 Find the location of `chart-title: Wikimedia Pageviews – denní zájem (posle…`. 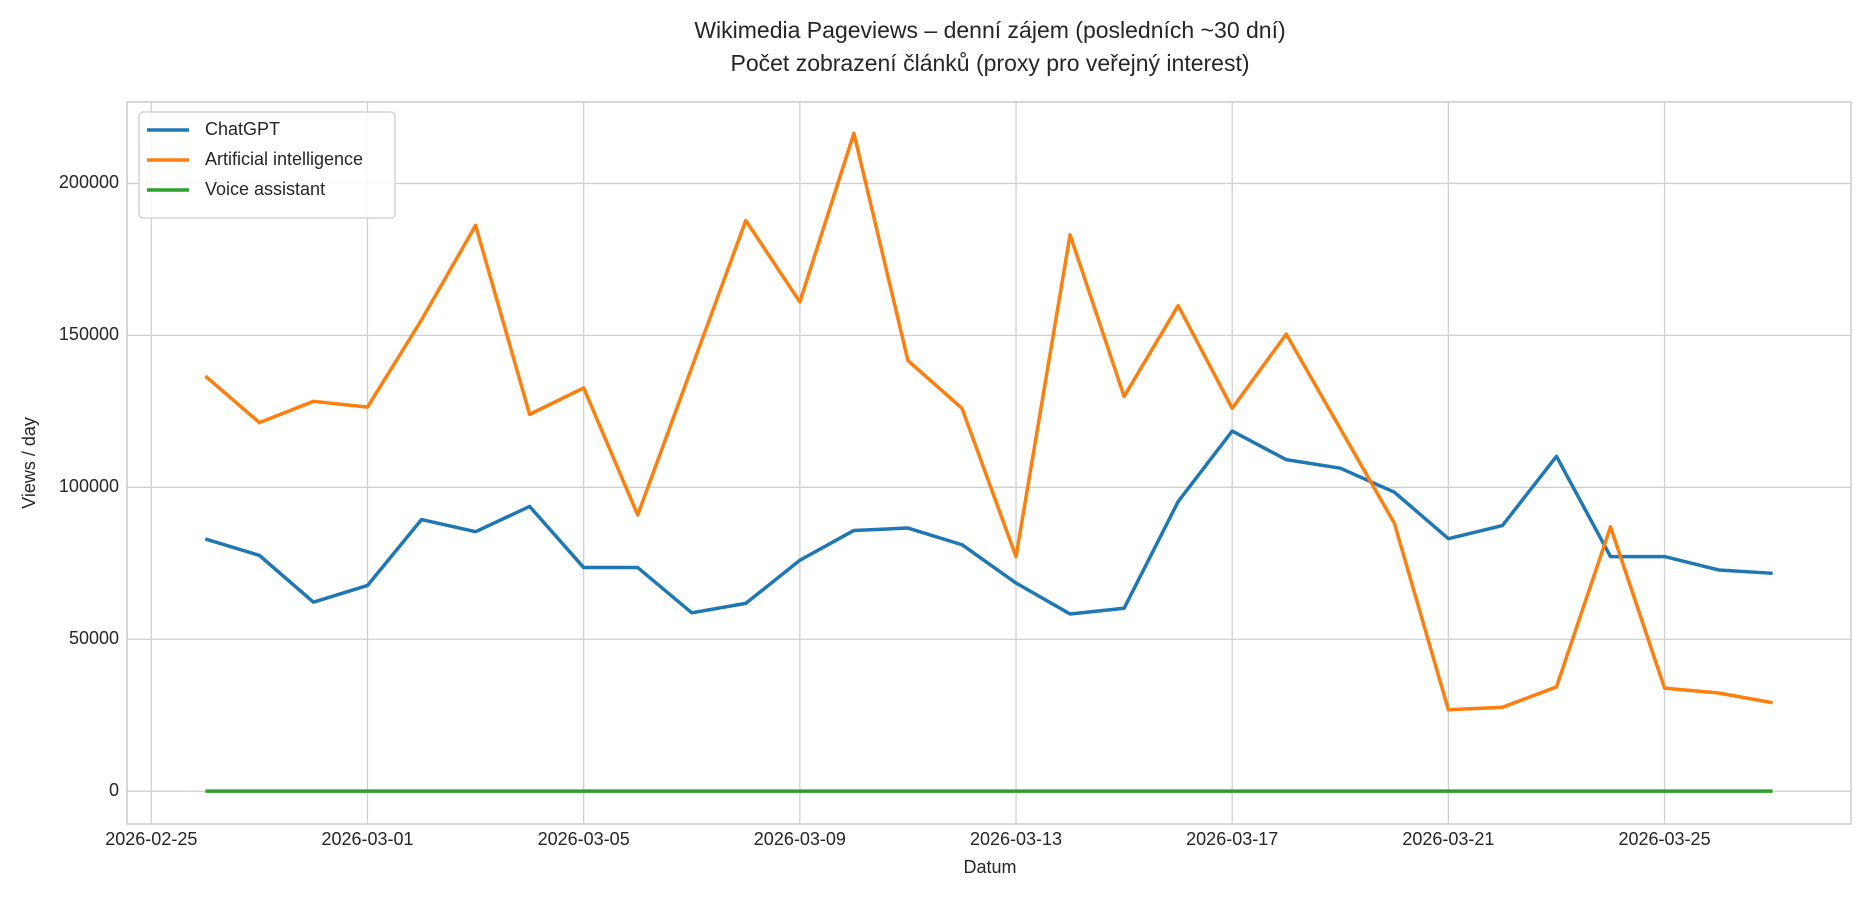

chart-title: Wikimedia Pageviews – denní zájem (posle… is located at coordinates (989, 30).